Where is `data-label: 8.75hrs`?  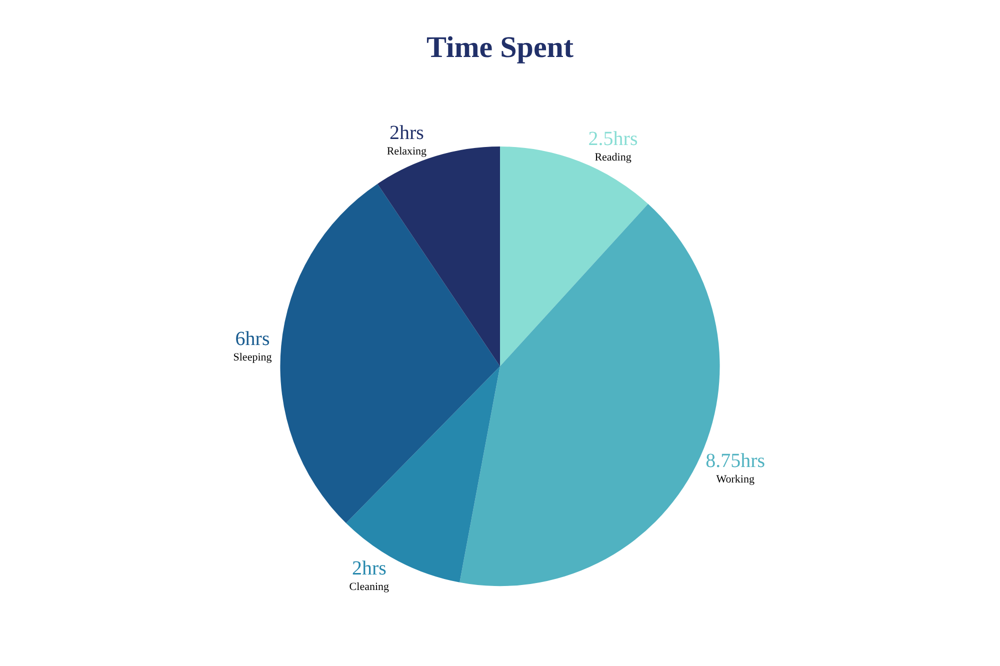
data-label: 8.75hrs is located at coordinates (736, 461).